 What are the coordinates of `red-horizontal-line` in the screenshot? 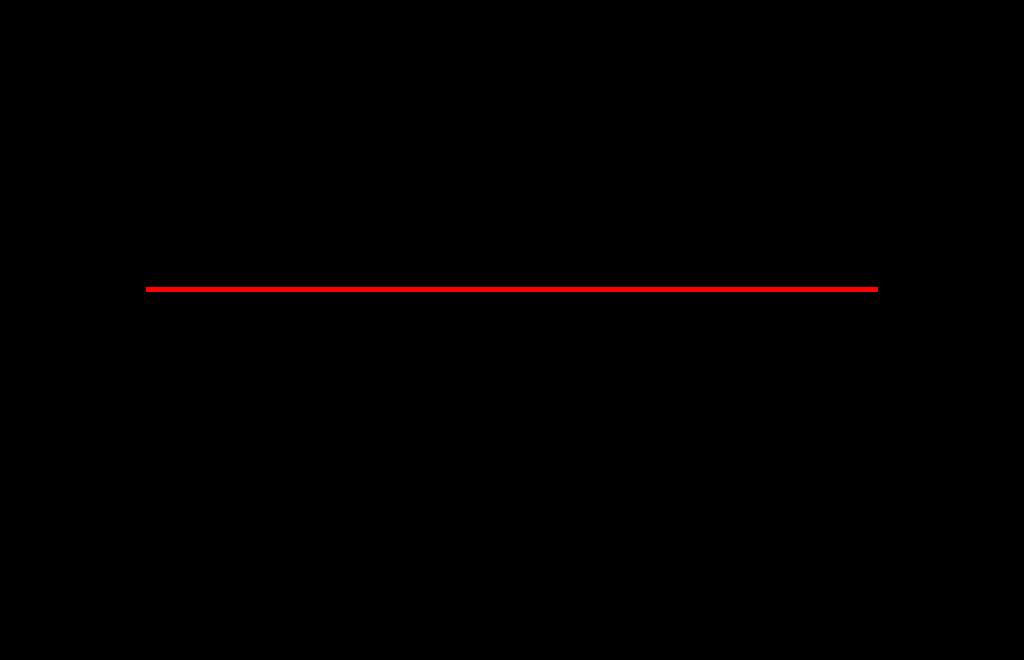 It's located at (512, 289).